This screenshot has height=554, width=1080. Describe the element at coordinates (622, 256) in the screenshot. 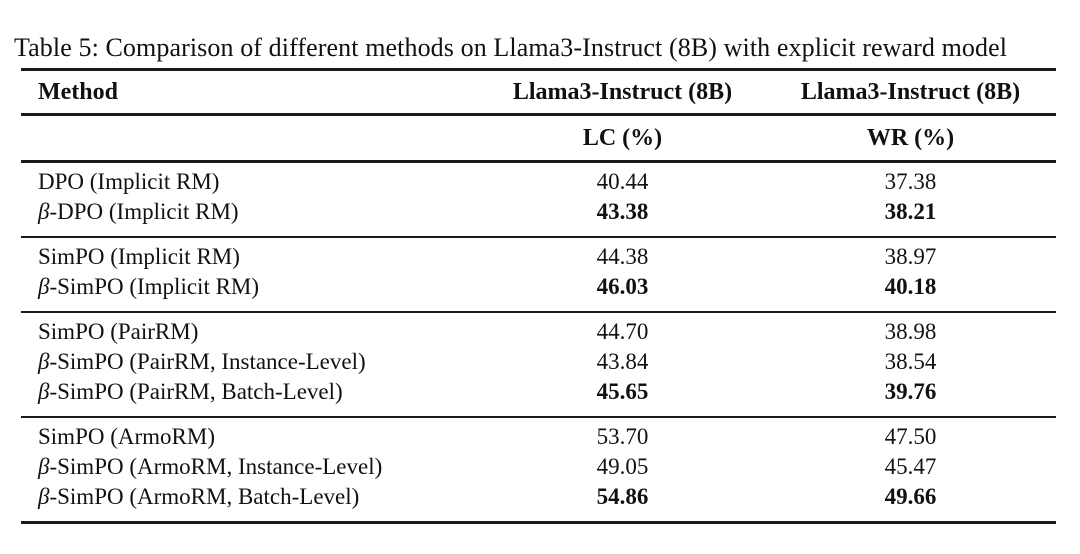

I see `lc-value-cell: 44.38` at that location.